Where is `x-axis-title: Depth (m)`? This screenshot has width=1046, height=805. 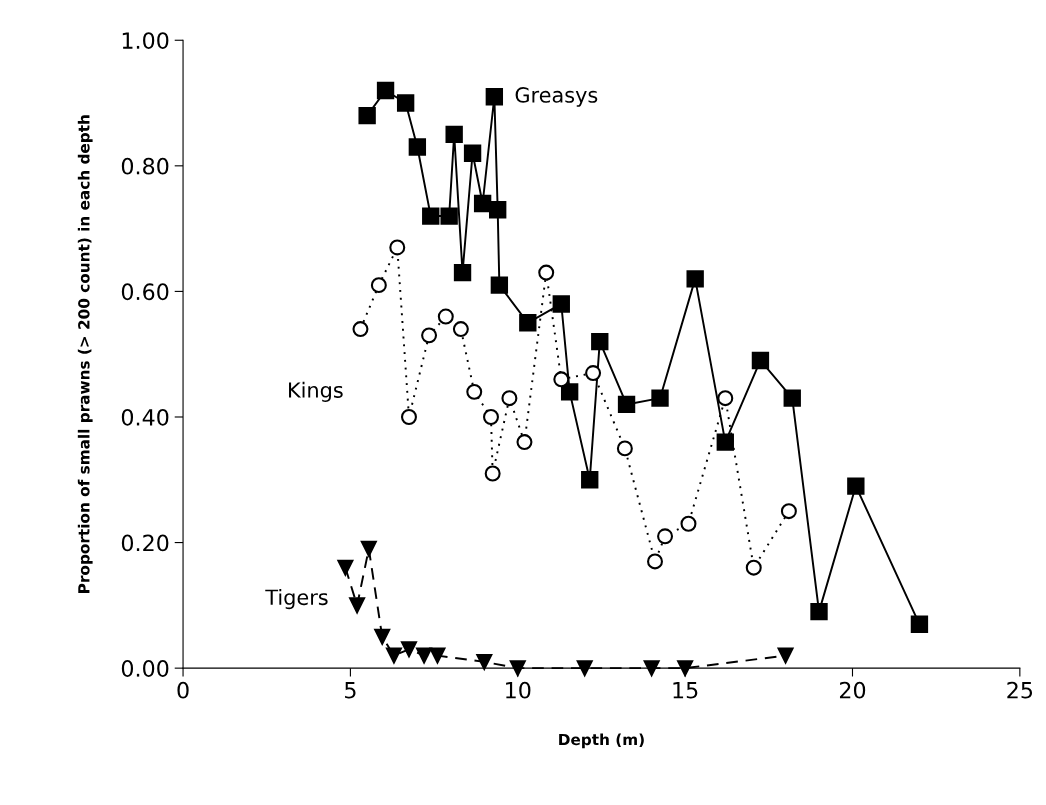
x-axis-title: Depth (m) is located at coordinates (601, 741).